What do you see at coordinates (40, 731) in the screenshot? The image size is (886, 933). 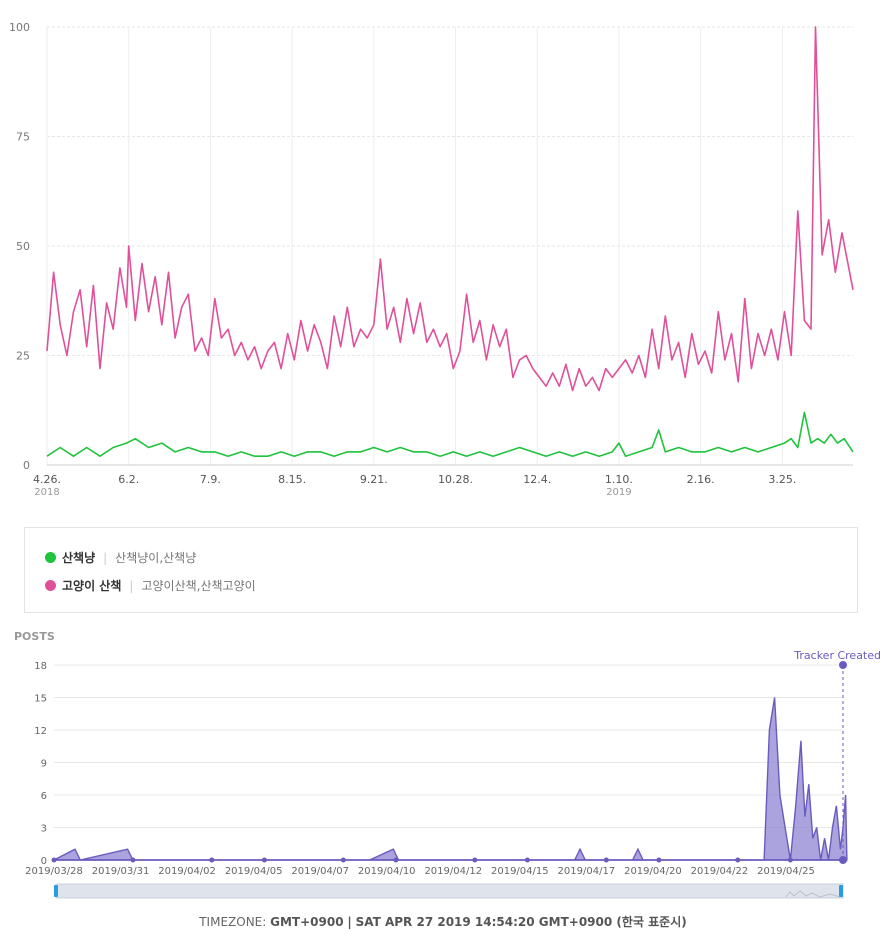 I see `y-tick-label: 12` at bounding box center [40, 731].